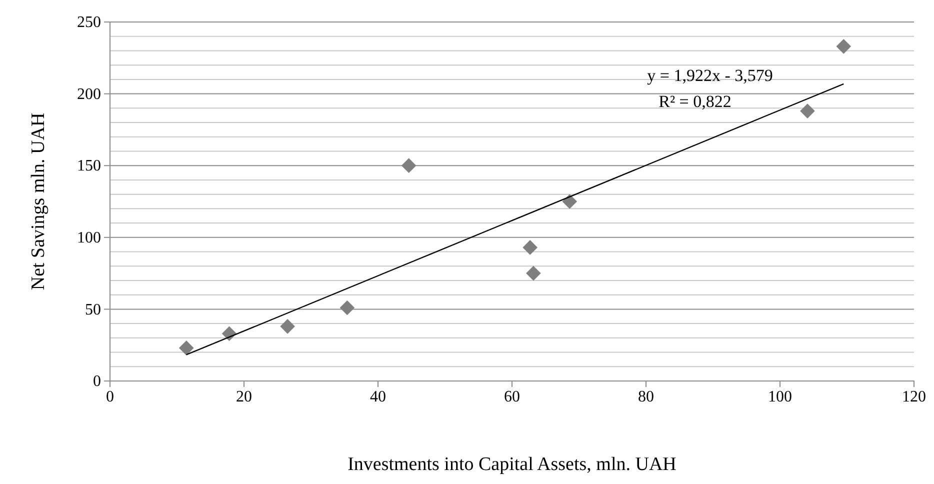  What do you see at coordinates (512, 464) in the screenshot?
I see `x-axis-title: Investments into Capital Assets, mln. UAH` at bounding box center [512, 464].